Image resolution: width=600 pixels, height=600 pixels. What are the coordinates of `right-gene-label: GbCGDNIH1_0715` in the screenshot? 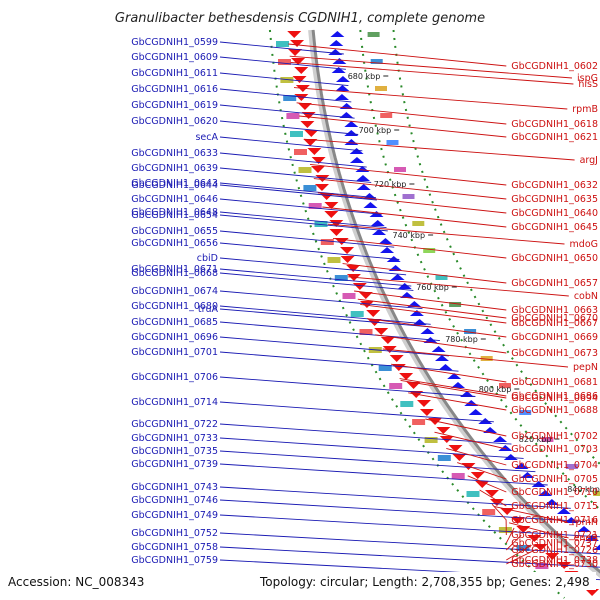 It's located at (554, 506).